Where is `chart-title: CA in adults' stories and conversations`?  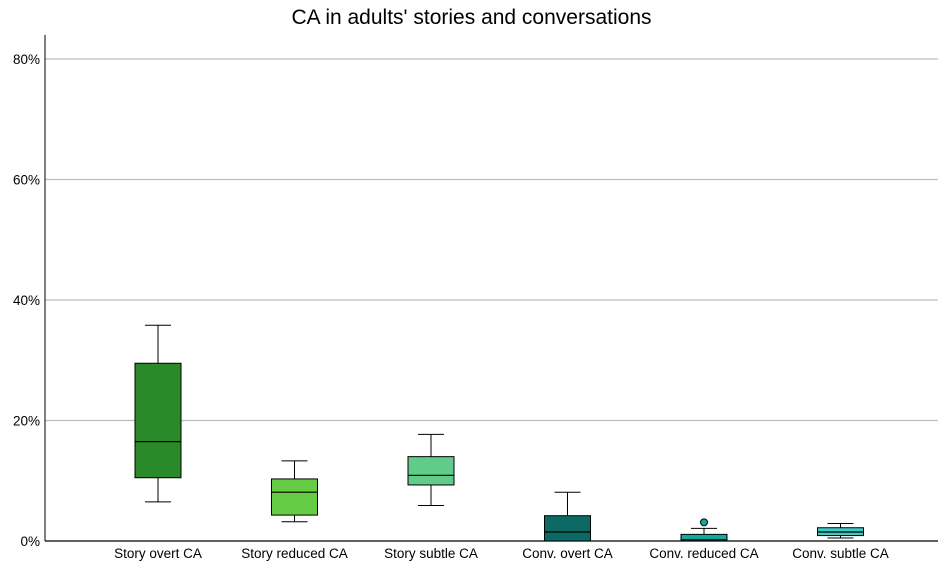
chart-title: CA in adults' stories and conversations is located at coordinates (471, 17).